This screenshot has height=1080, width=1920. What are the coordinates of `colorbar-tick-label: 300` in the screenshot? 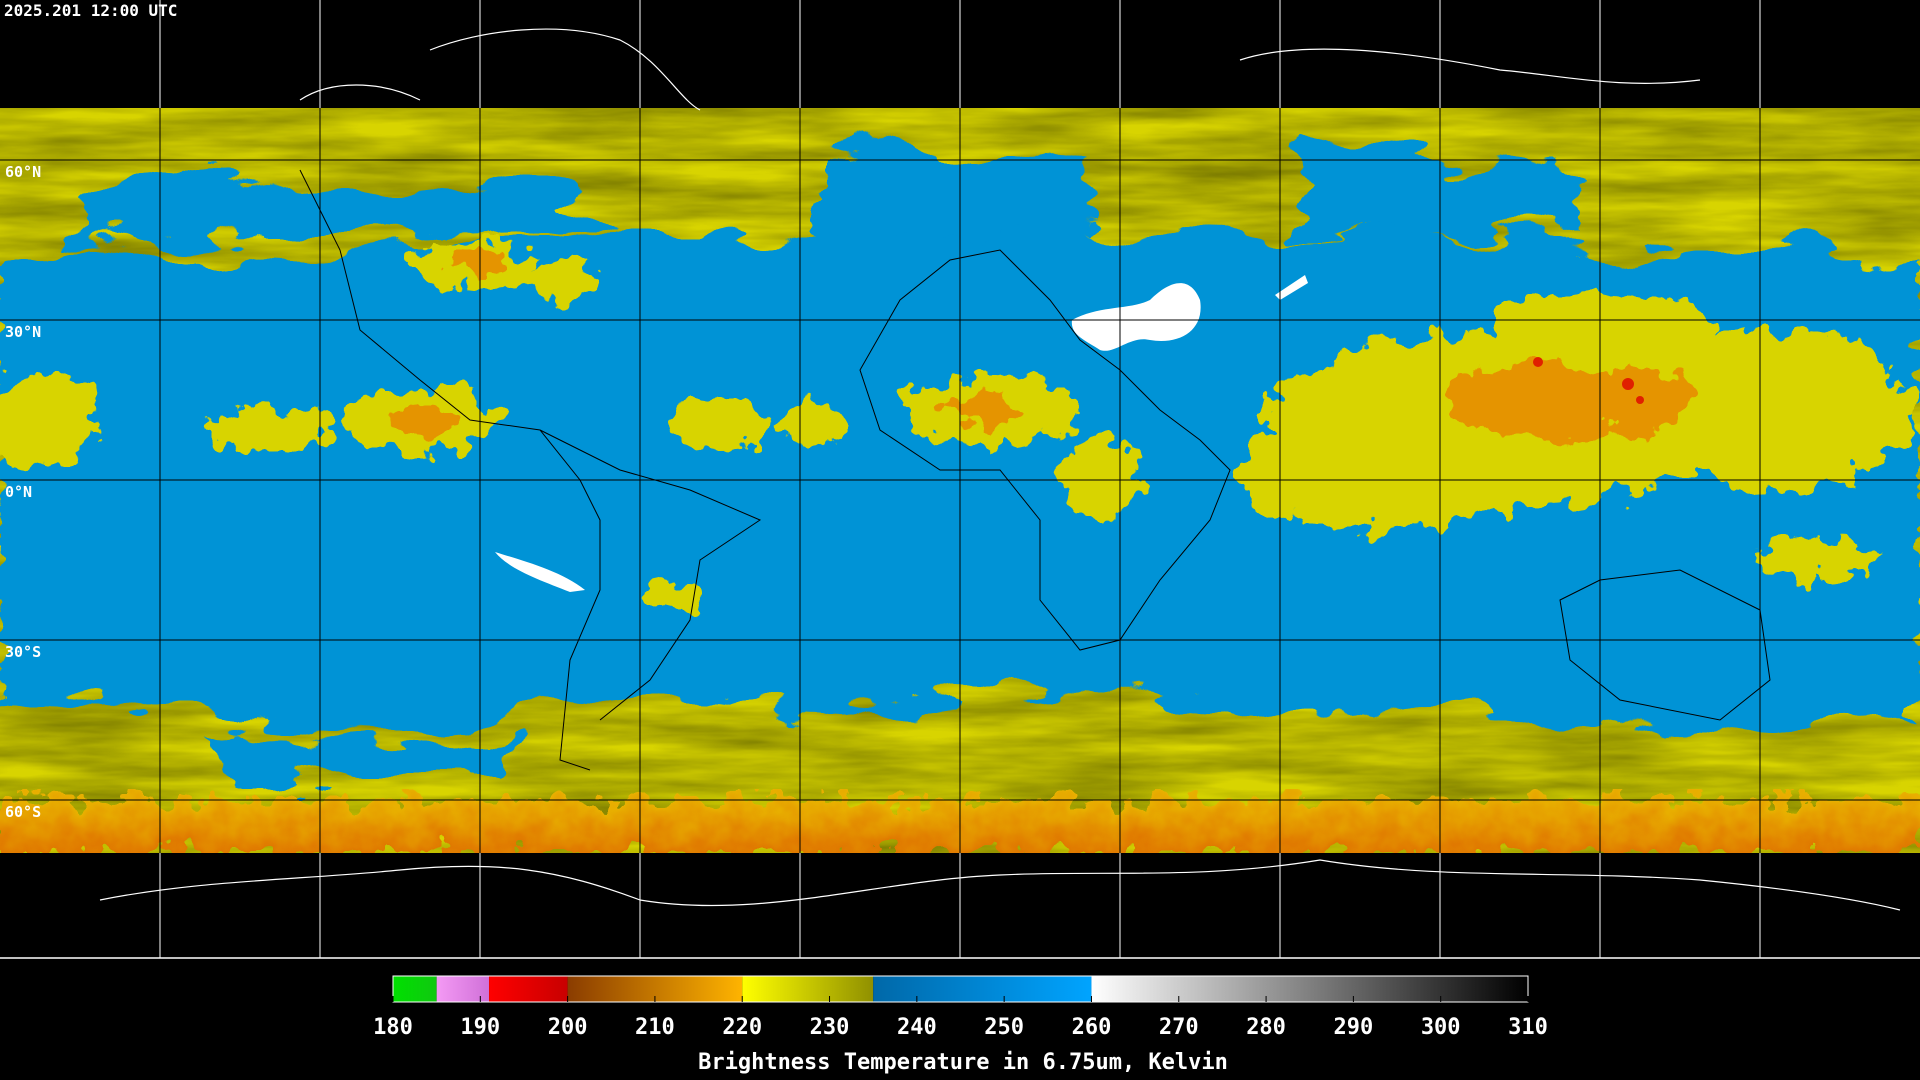 It's located at (1441, 1027).